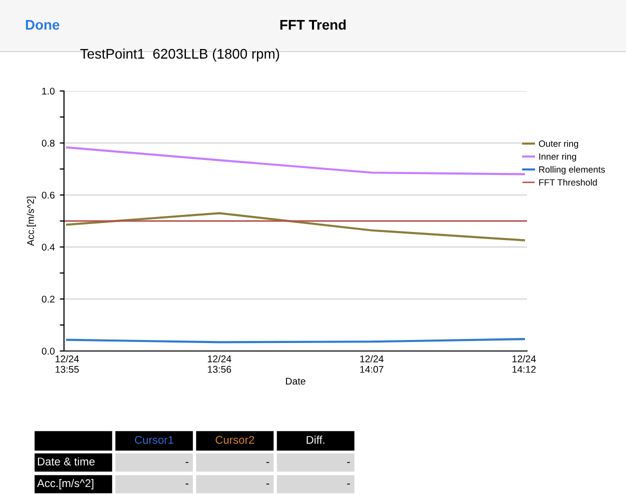  Describe the element at coordinates (31, 221) in the screenshot. I see `y-axis-title: Acc.[m/s^2]` at that location.